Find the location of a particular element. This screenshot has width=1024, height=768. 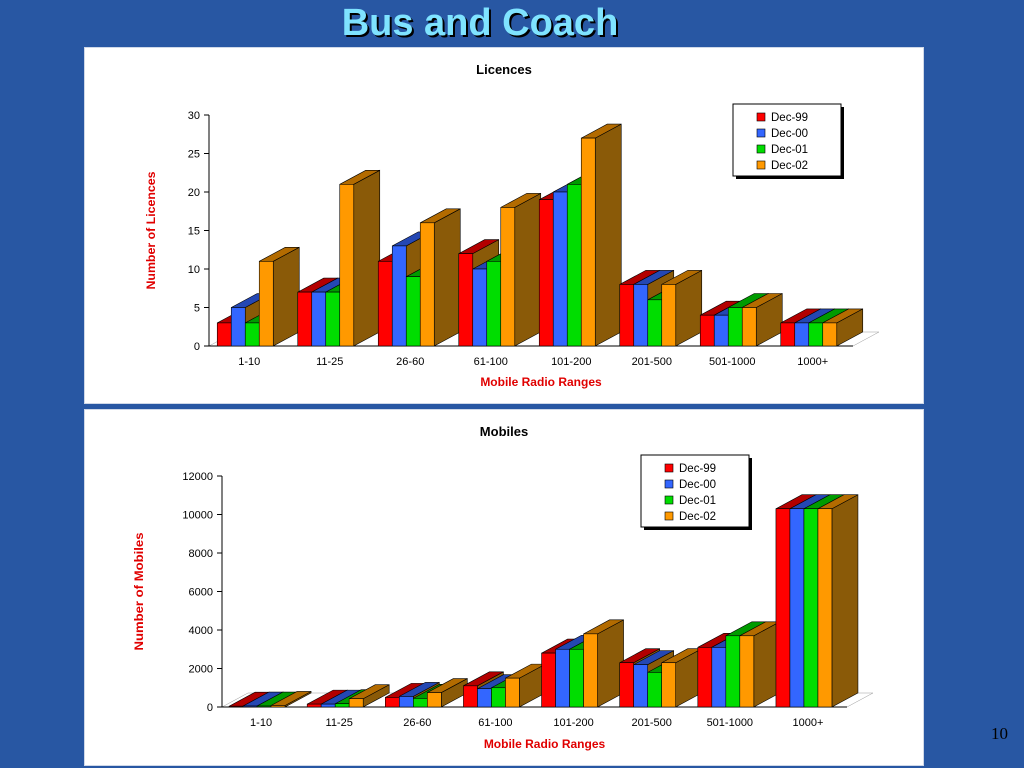

y-tick-label: 5 is located at coordinates (197, 309).